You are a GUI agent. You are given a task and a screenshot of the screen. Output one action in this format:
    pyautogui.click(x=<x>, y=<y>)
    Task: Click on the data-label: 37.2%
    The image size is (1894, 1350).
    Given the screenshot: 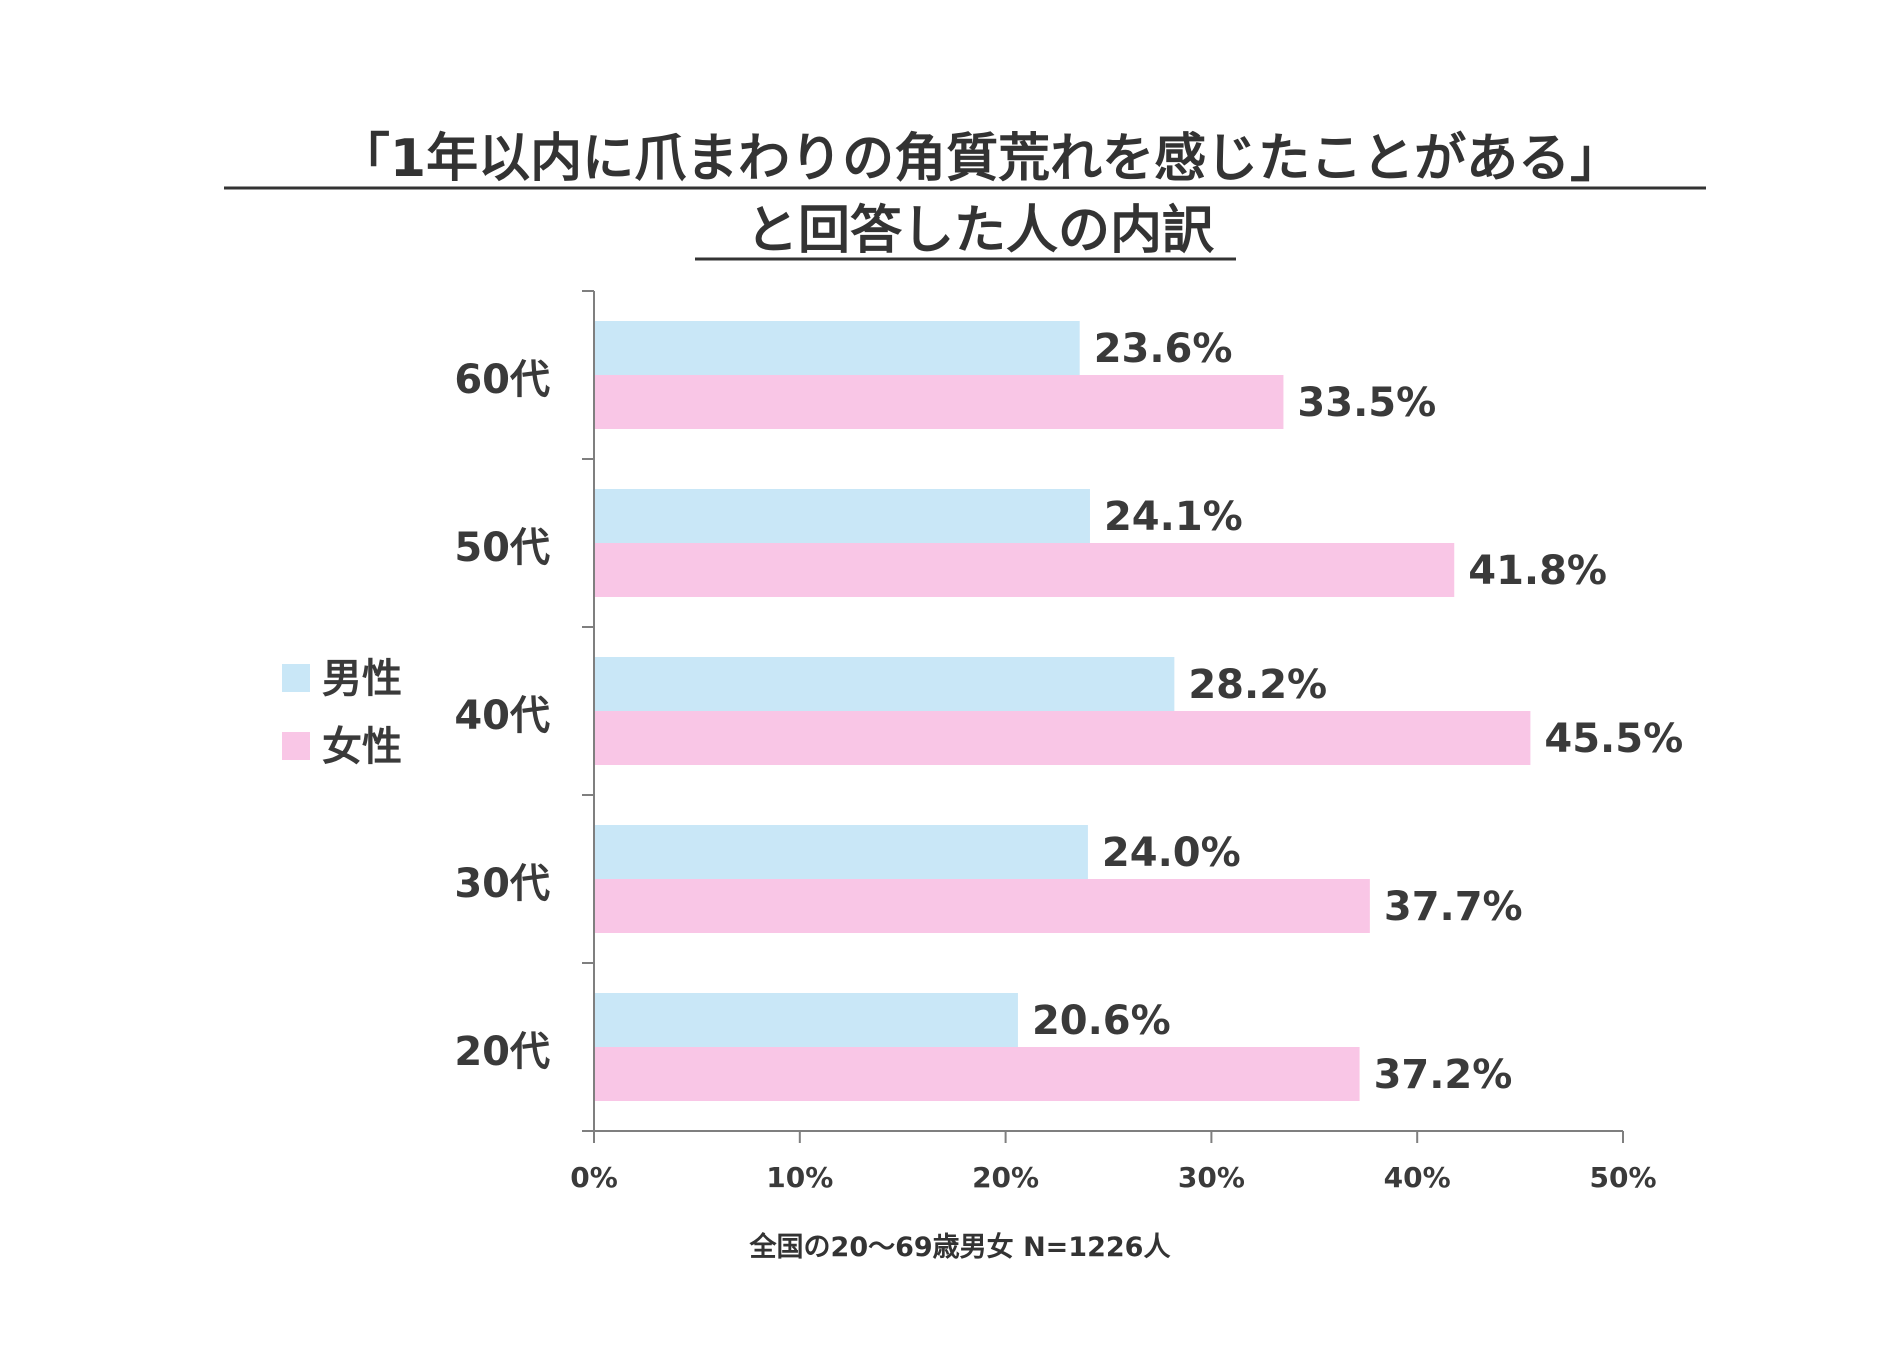 What is the action you would take?
    pyautogui.click(x=1443, y=1075)
    